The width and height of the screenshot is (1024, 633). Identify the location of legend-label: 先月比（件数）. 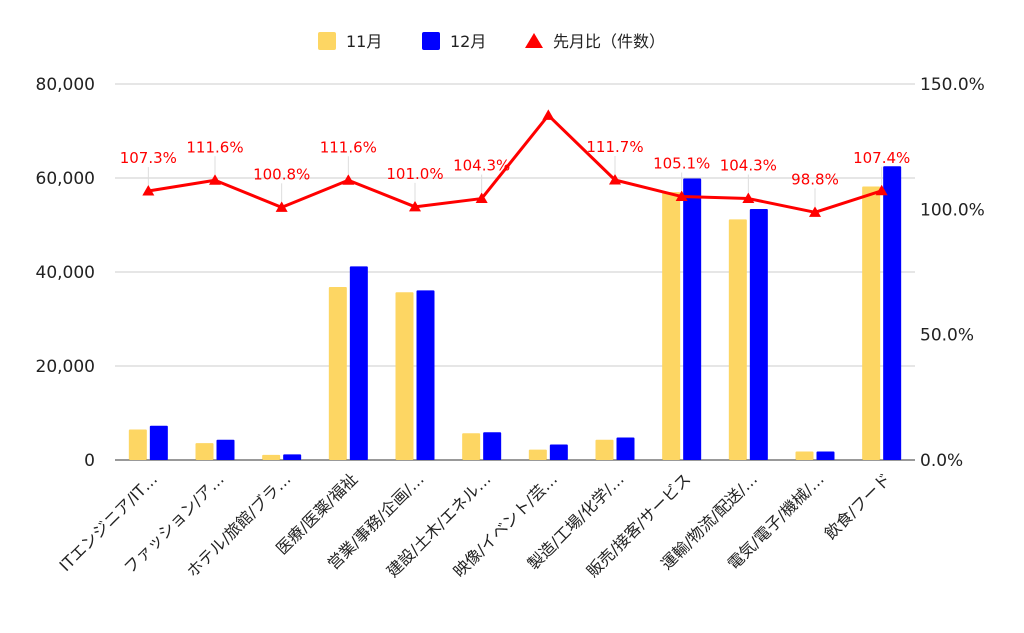
(609, 41).